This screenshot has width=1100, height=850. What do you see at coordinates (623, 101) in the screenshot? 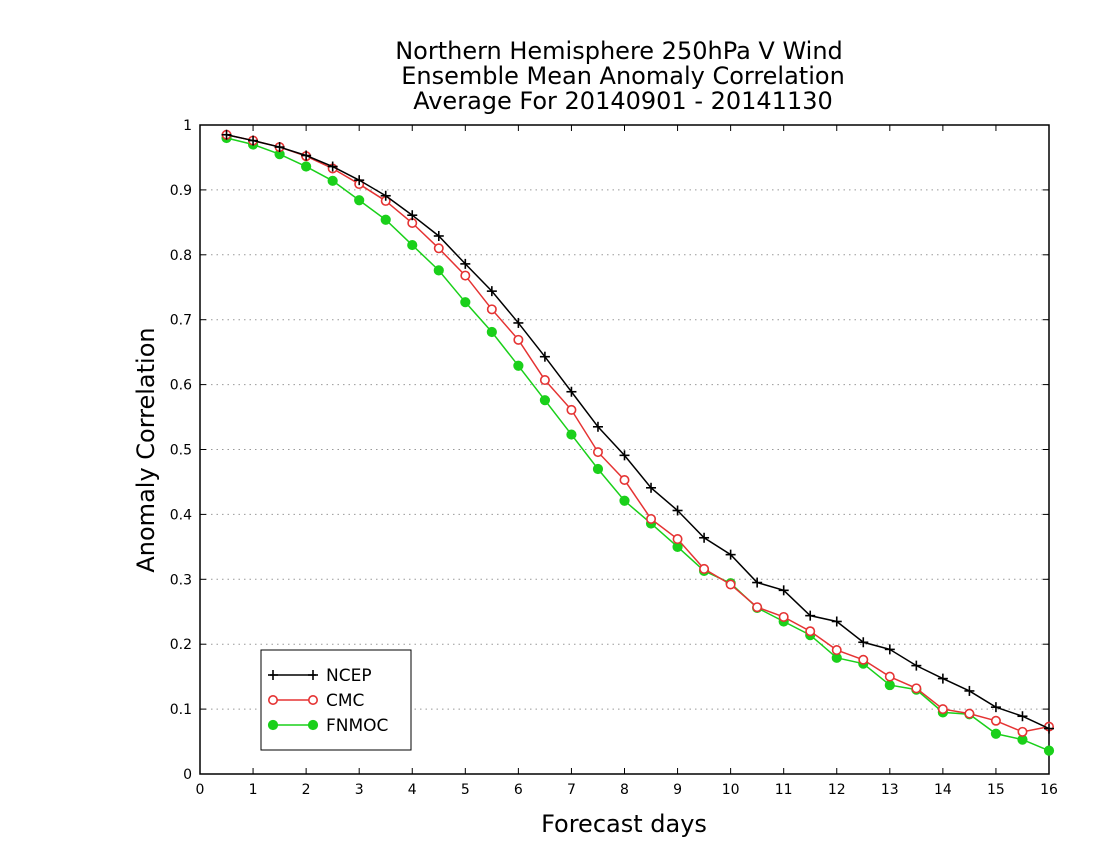
I see `chart-title-line-3: Average For 20140901 - 20141130` at bounding box center [623, 101].